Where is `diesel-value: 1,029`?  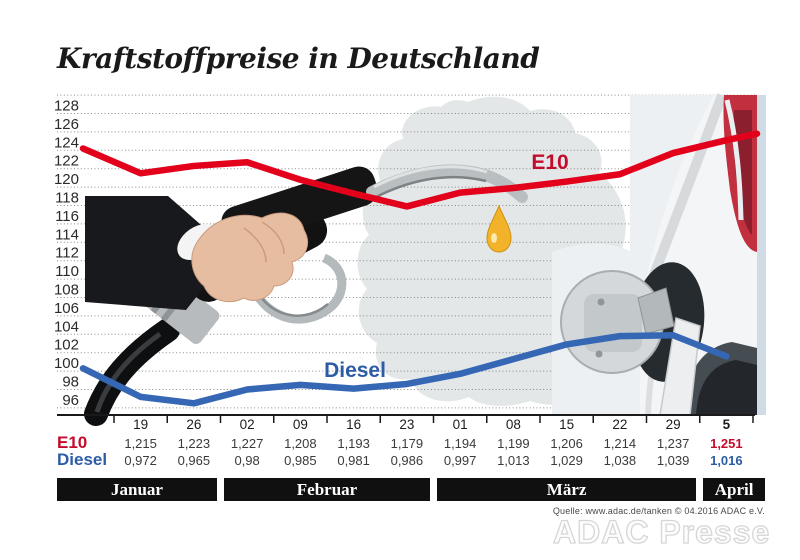
diesel-value: 1,029 is located at coordinates (566, 460).